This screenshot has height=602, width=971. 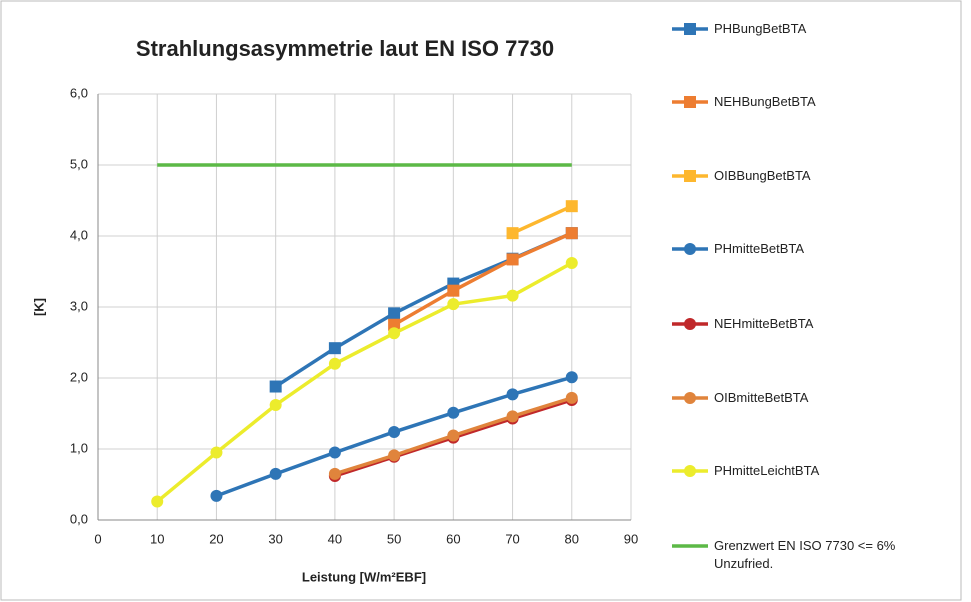 I want to click on y-tick-label: 6,0, so click(x=79, y=92).